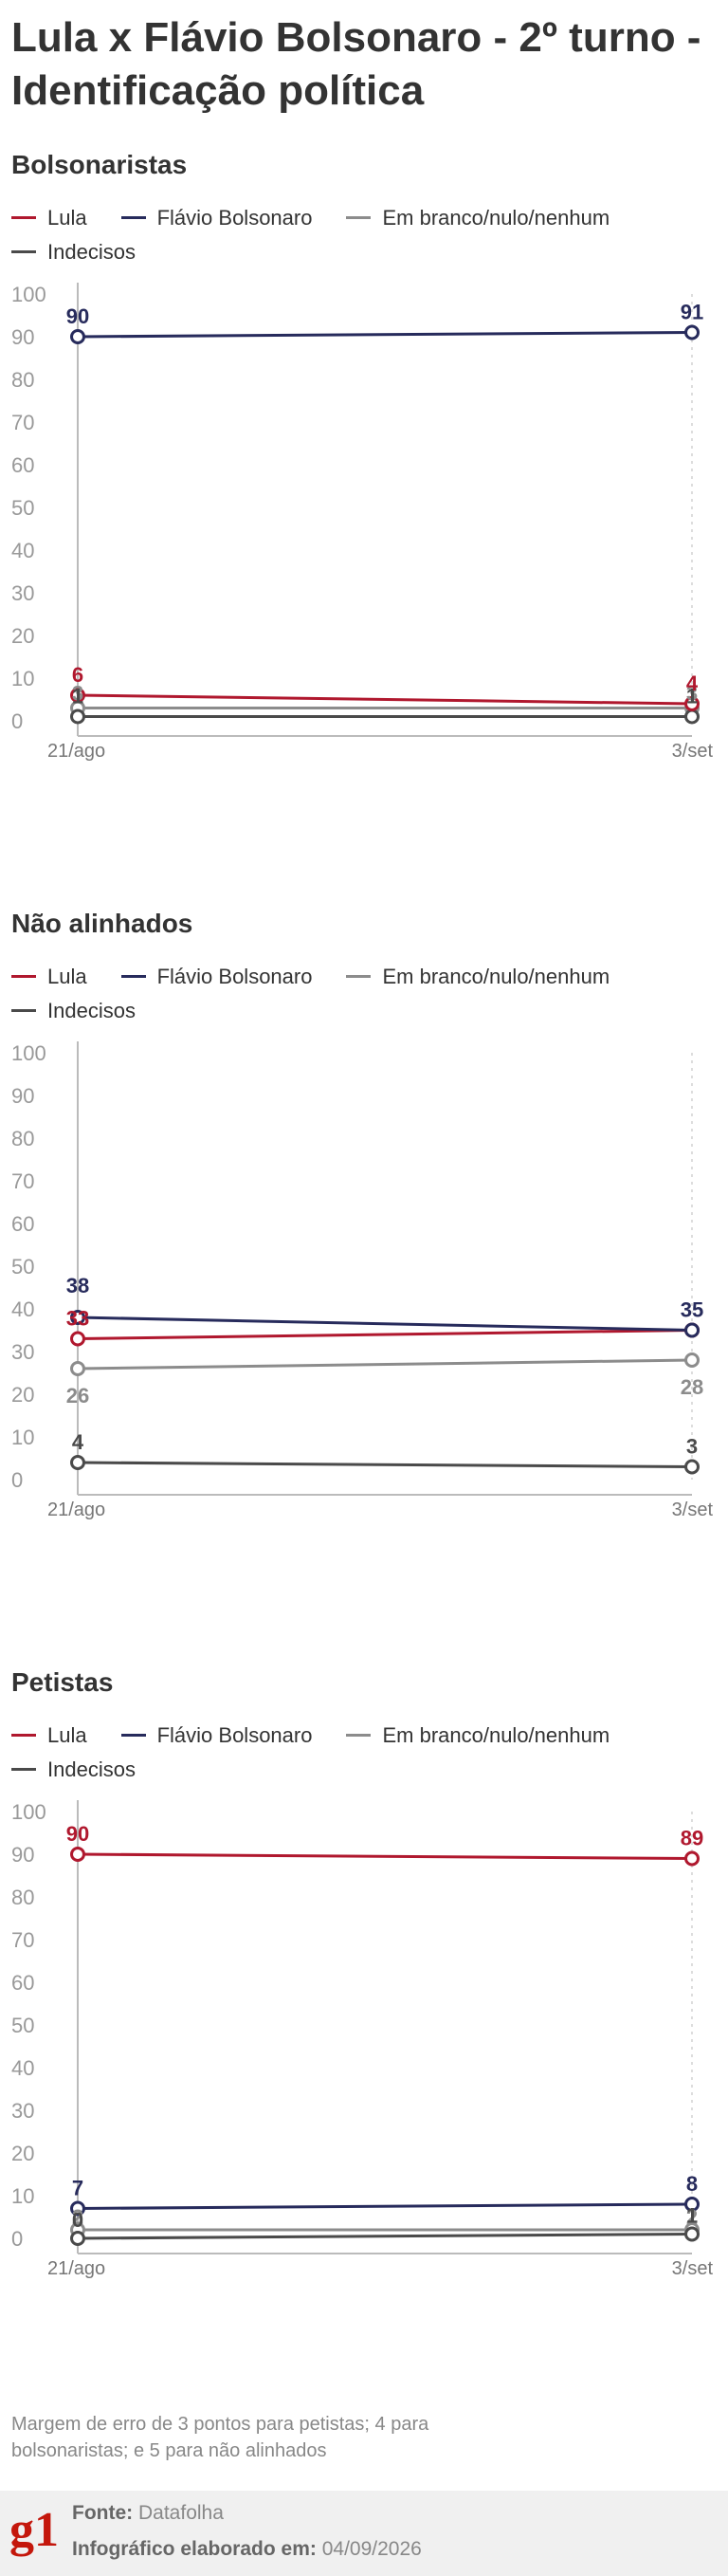  I want to click on y-tick-label: 80, so click(22, 1138).